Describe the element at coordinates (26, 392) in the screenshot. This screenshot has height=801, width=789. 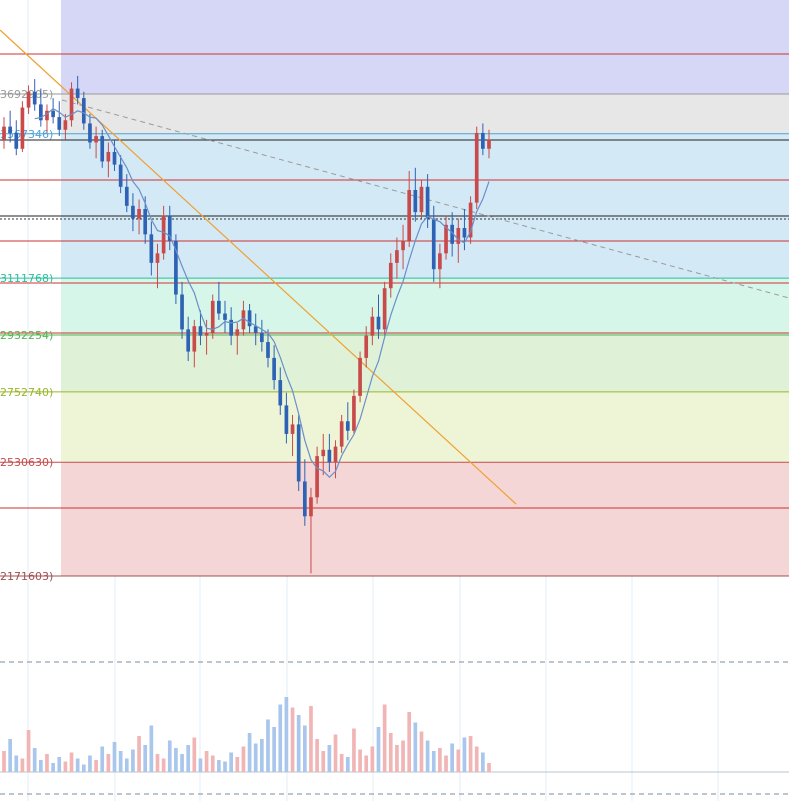
I see `fib-level-label-4: 2752740)` at that location.